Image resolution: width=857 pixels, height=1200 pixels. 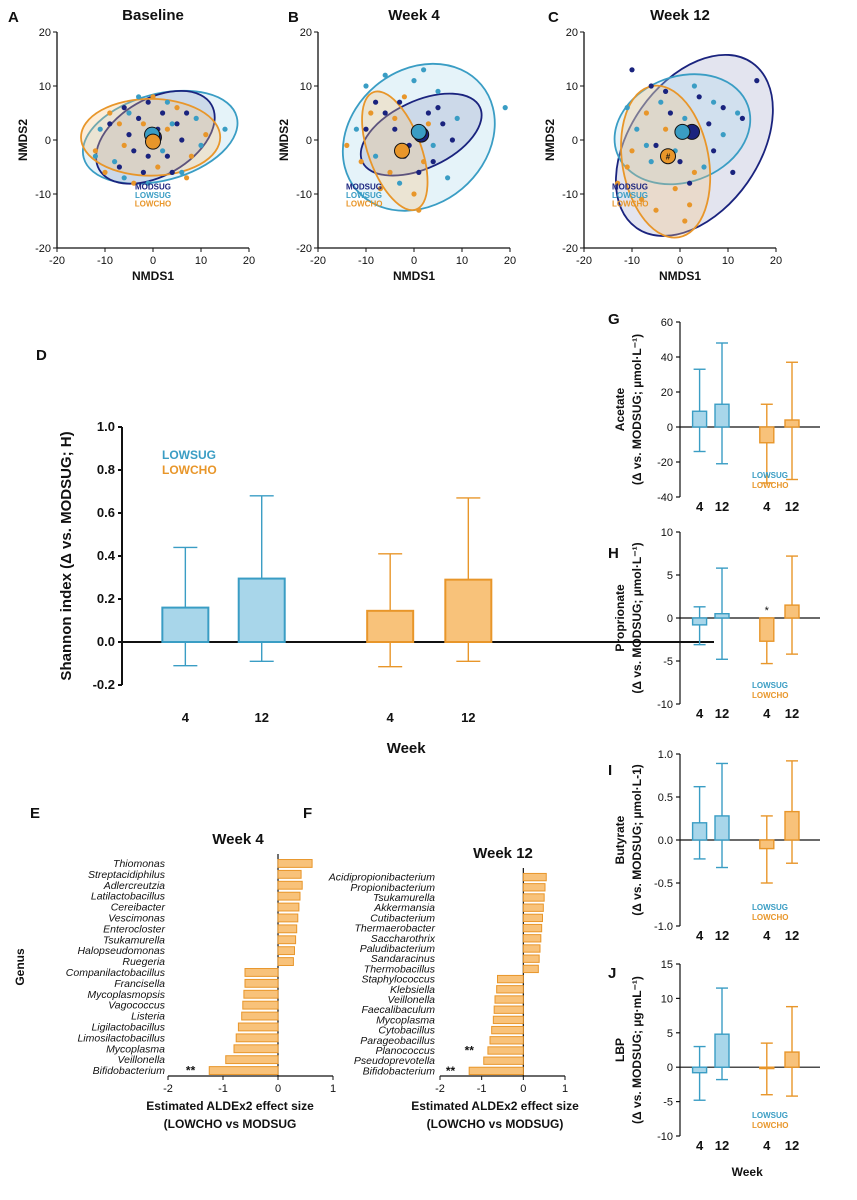 What do you see at coordinates (767, 629) in the screenshot?
I see `bar-lowcho-week4` at bounding box center [767, 629].